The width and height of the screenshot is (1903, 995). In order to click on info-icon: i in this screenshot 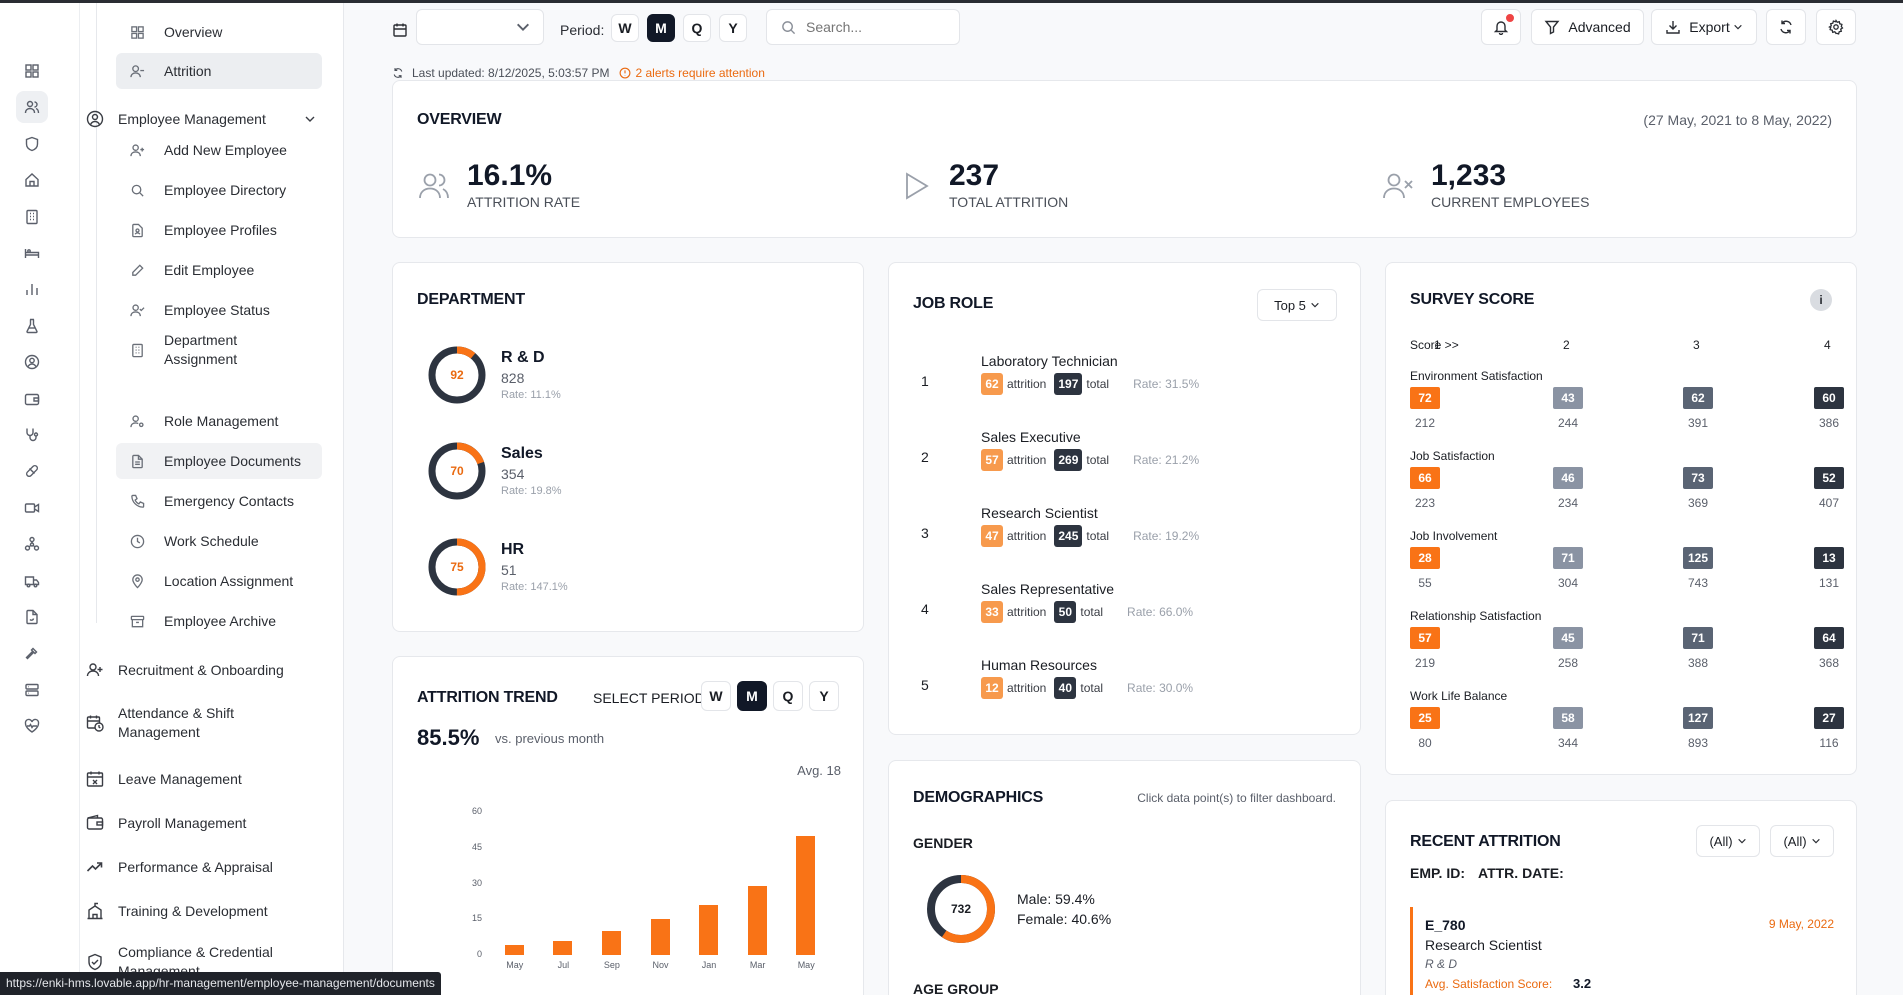, I will do `click(1821, 300)`.